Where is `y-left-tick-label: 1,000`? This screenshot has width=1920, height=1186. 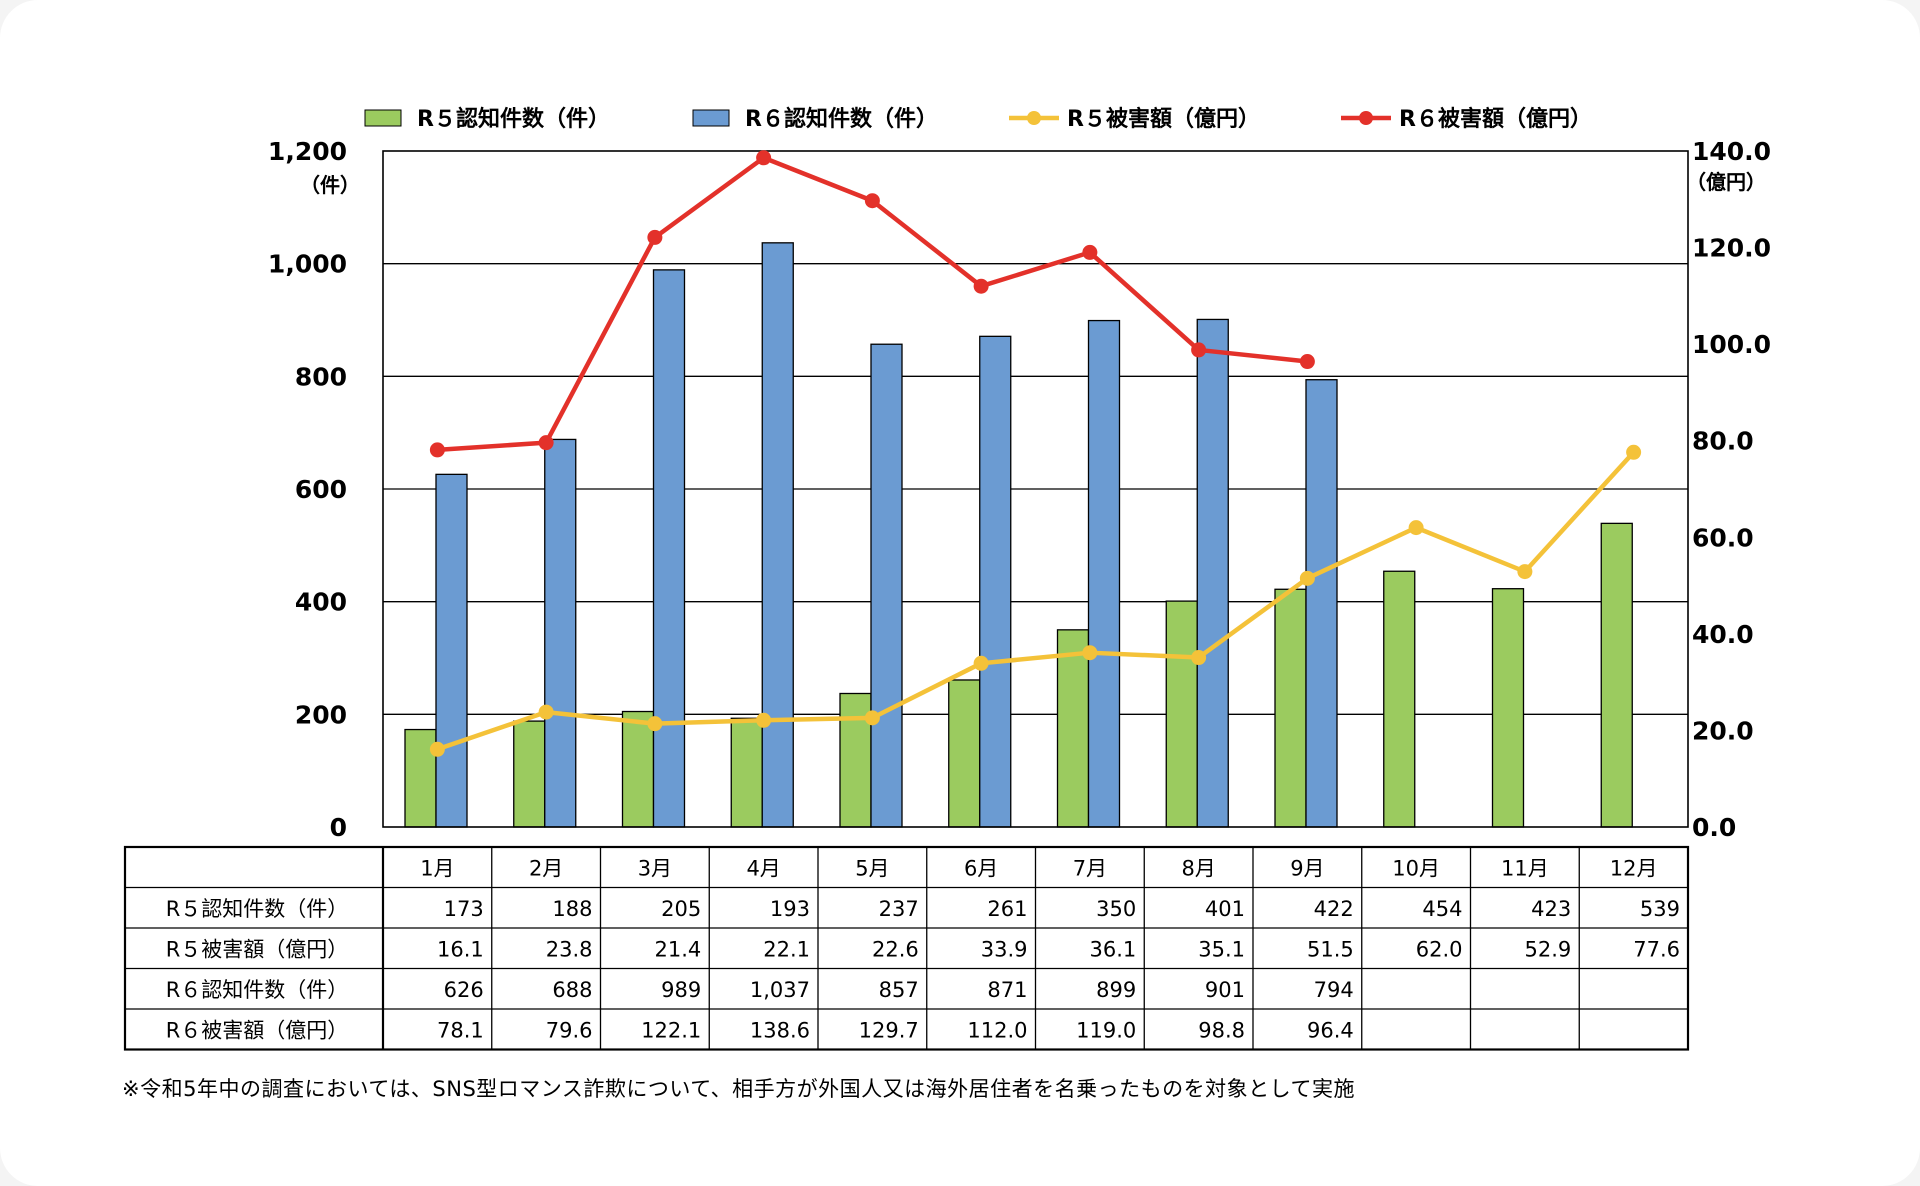 y-left-tick-label: 1,000 is located at coordinates (307, 264).